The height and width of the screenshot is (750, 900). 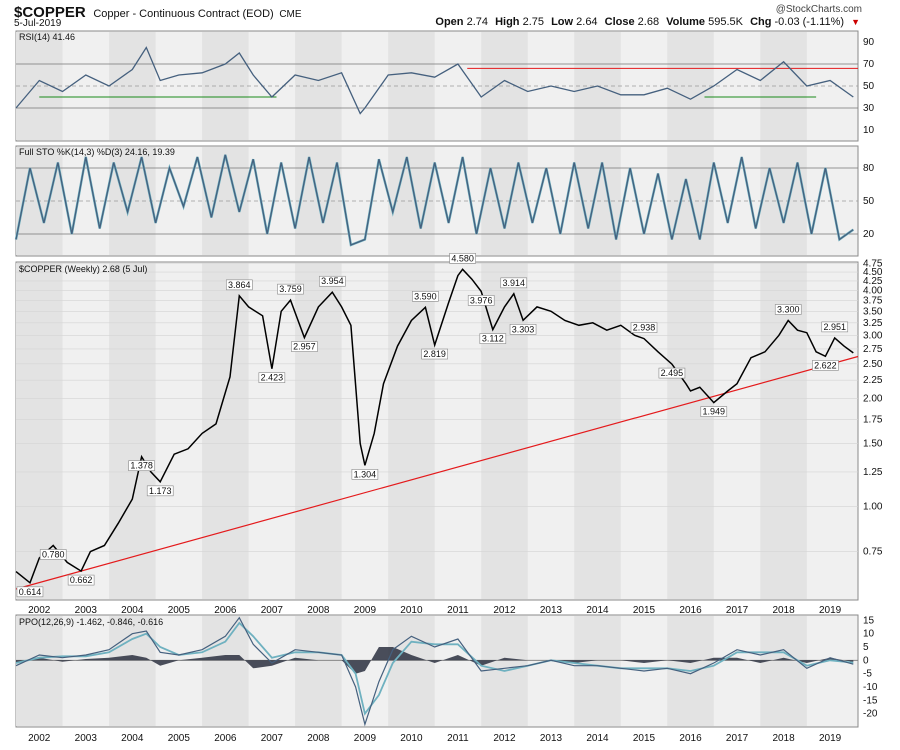 I want to click on price-annotation-label: 2.819, so click(x=434, y=354).